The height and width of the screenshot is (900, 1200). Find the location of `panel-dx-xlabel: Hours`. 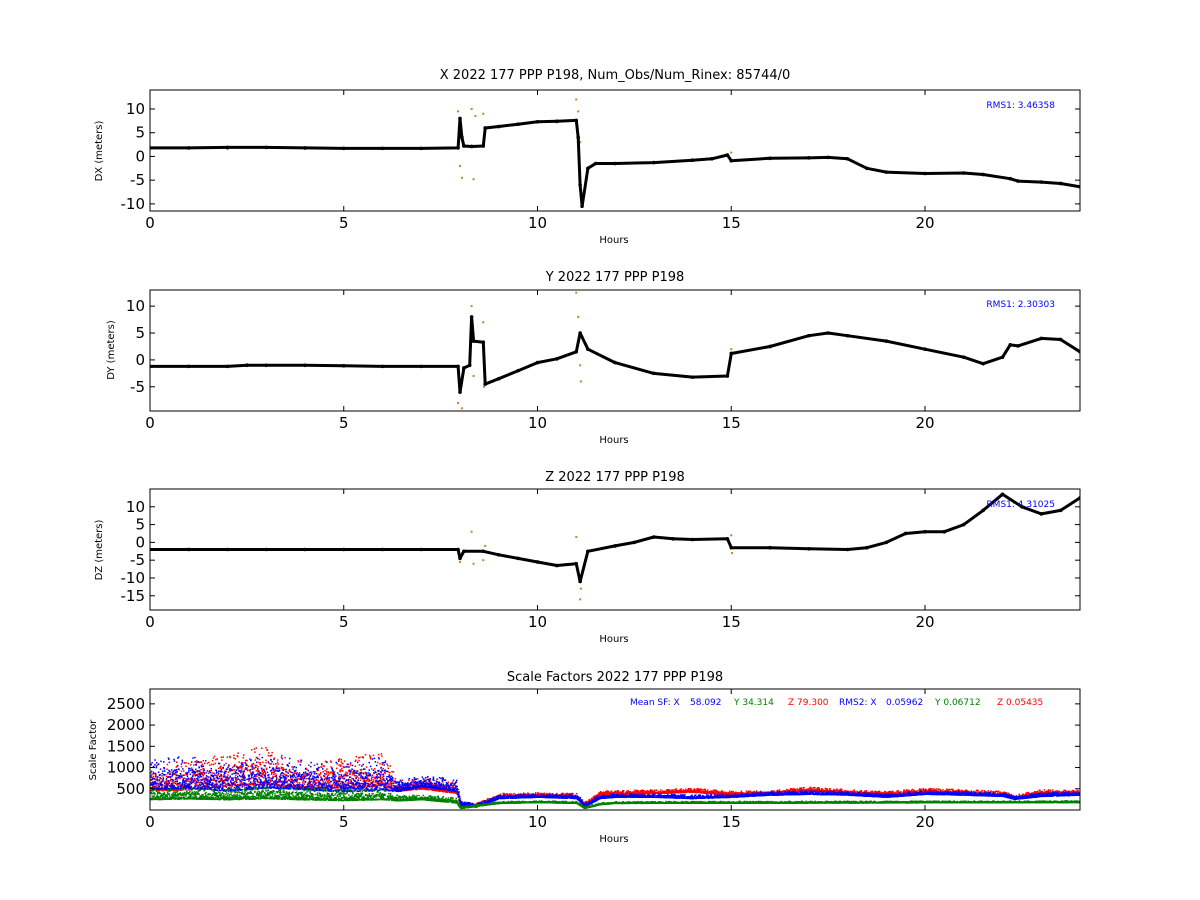

panel-dx-xlabel: Hours is located at coordinates (613, 240).